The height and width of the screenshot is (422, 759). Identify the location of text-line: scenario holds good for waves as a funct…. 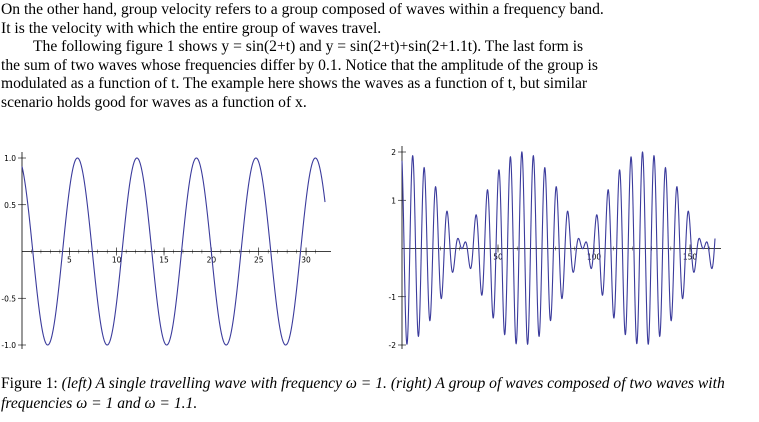
(154, 102).